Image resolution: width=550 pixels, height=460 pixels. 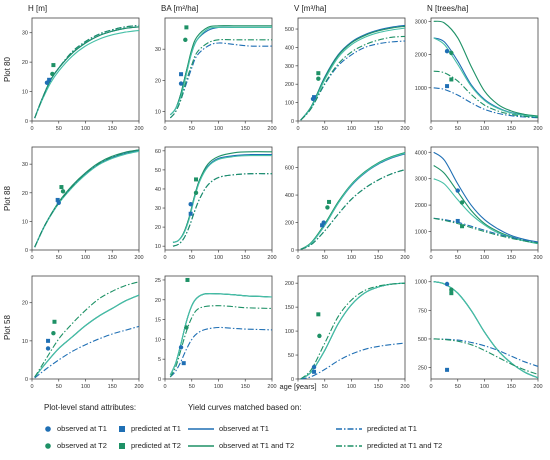 What do you see at coordinates (228, 428) in the screenshot?
I see `legend-item-curve-obs-t1: observed at T1` at bounding box center [228, 428].